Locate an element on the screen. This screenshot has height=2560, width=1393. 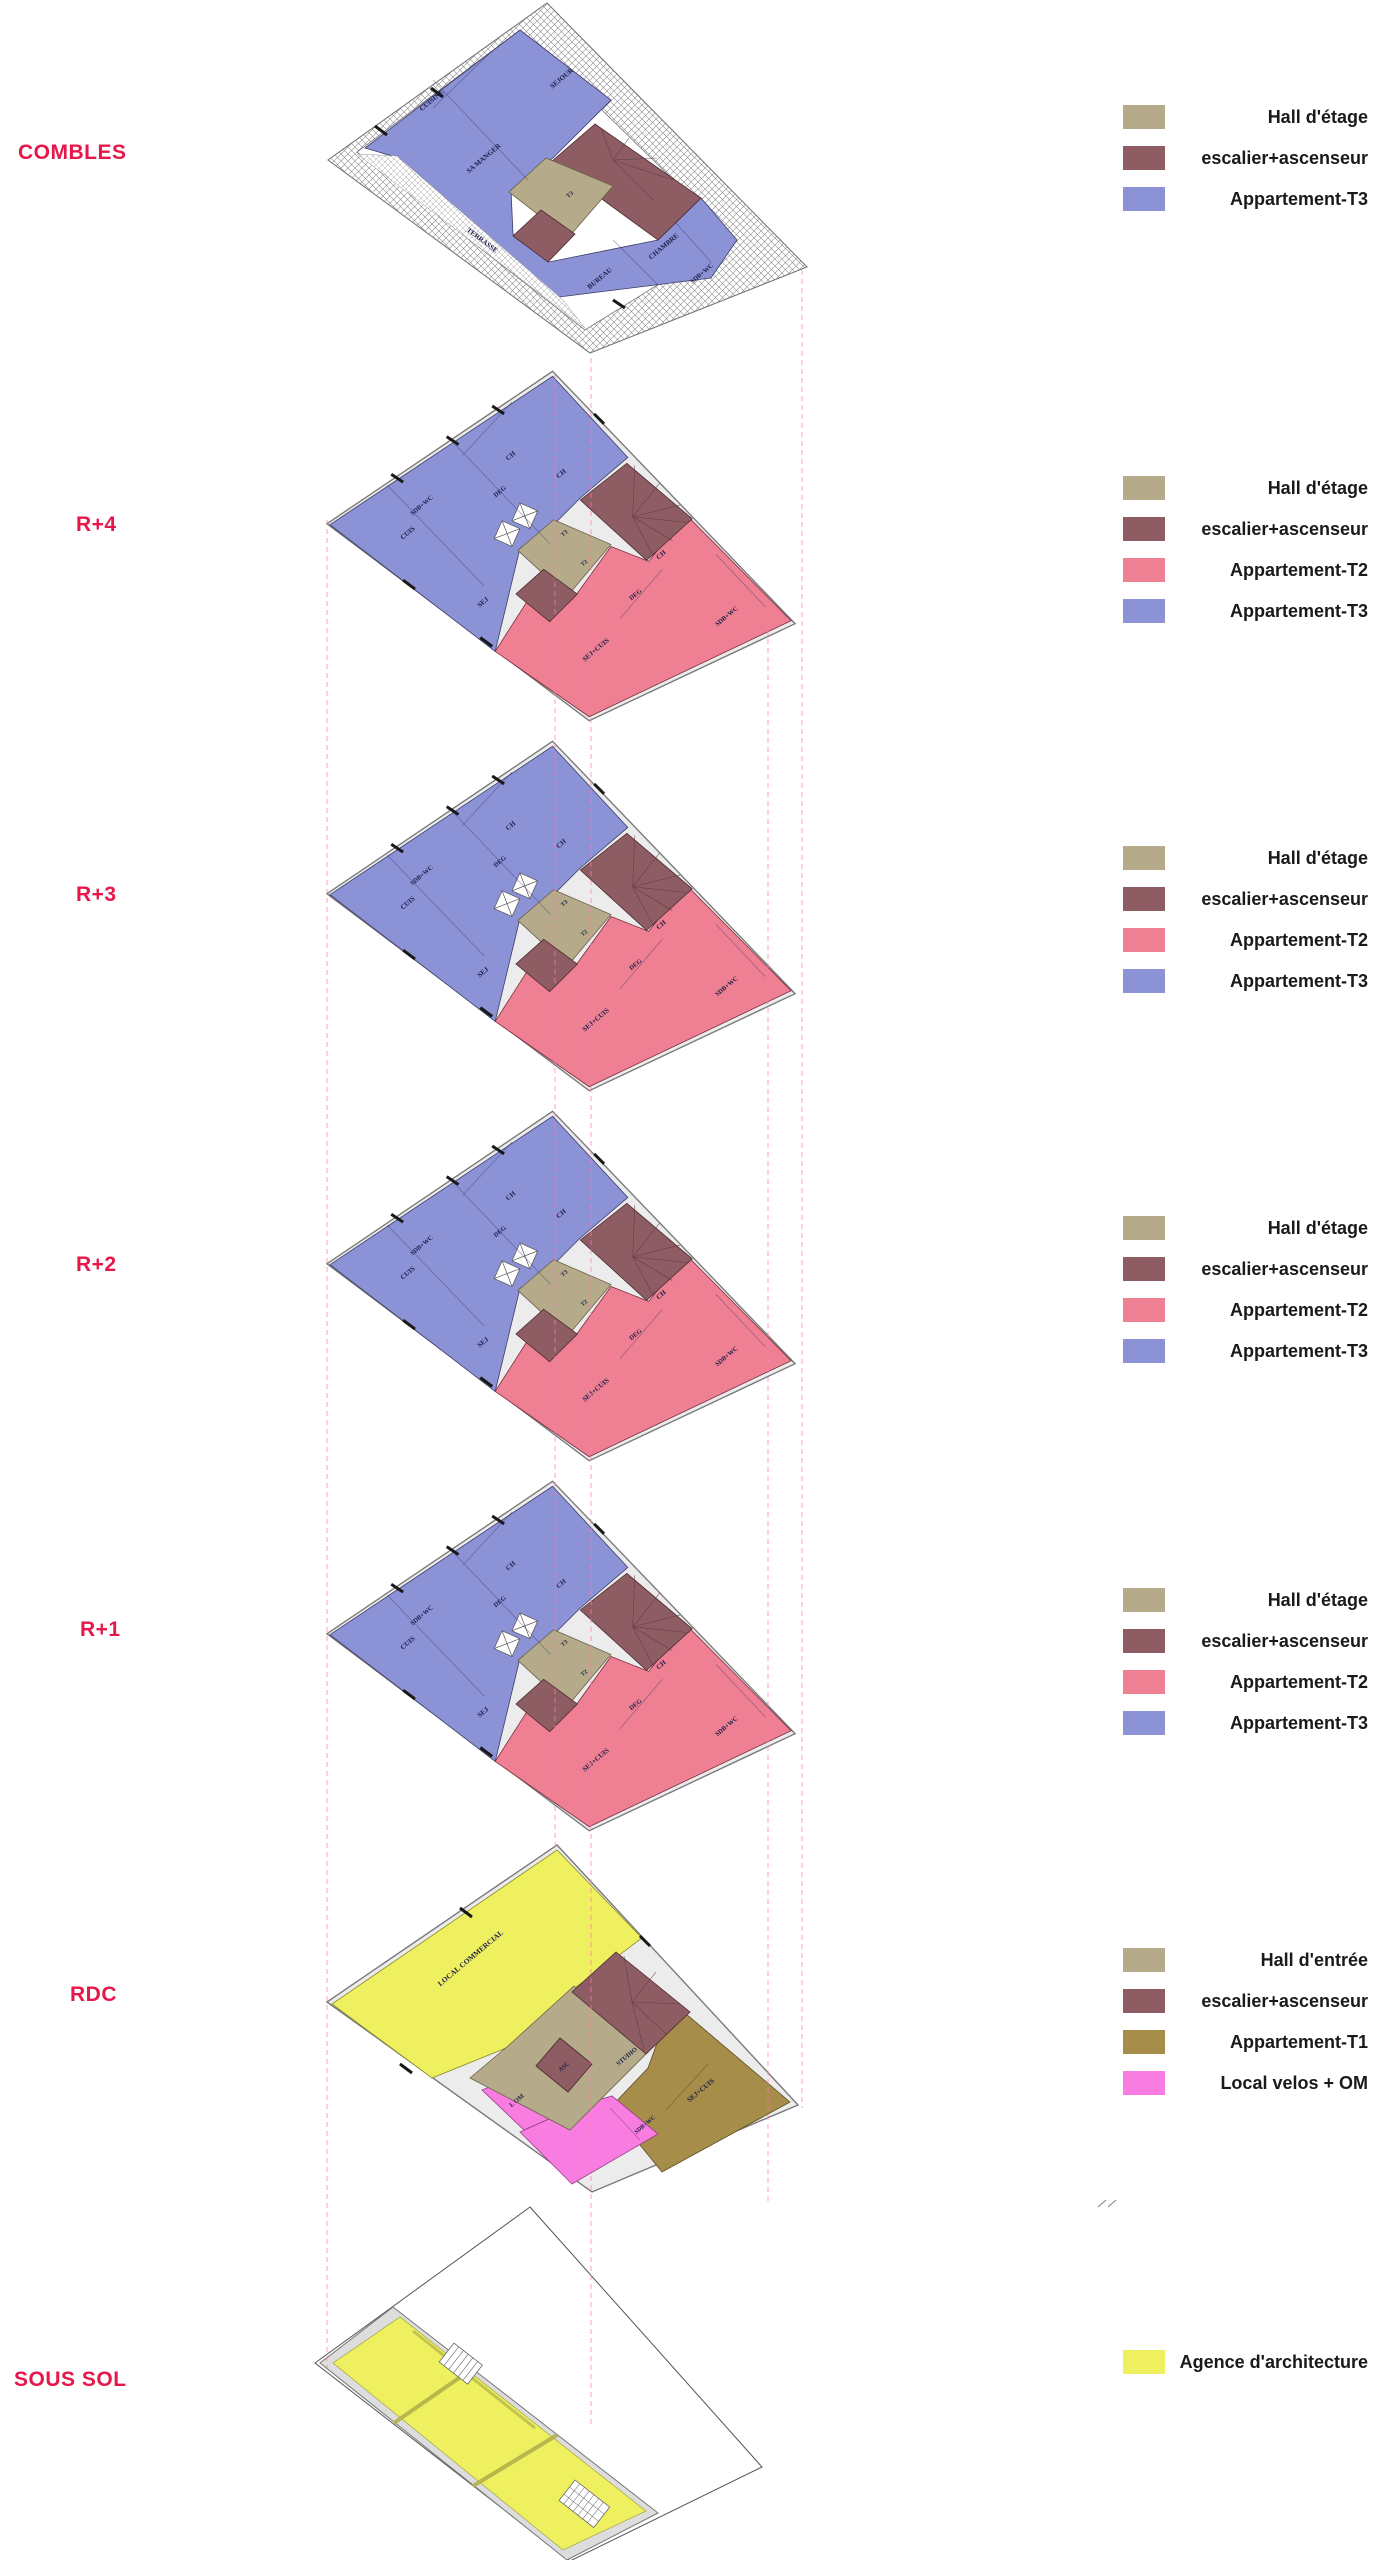
stair-core is located at coordinates (626, 182).